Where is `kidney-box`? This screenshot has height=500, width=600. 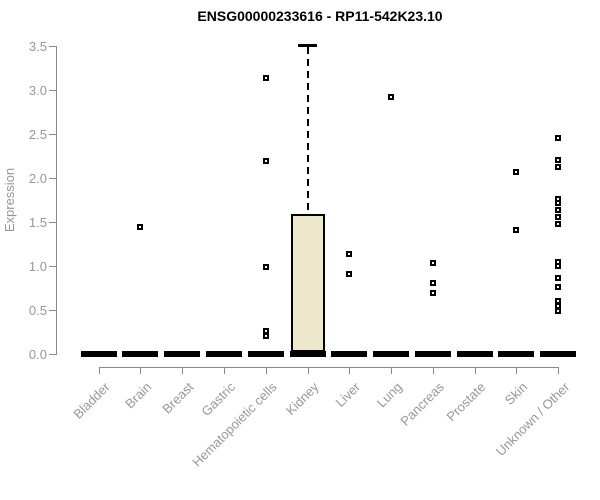
kidney-box is located at coordinates (307, 283).